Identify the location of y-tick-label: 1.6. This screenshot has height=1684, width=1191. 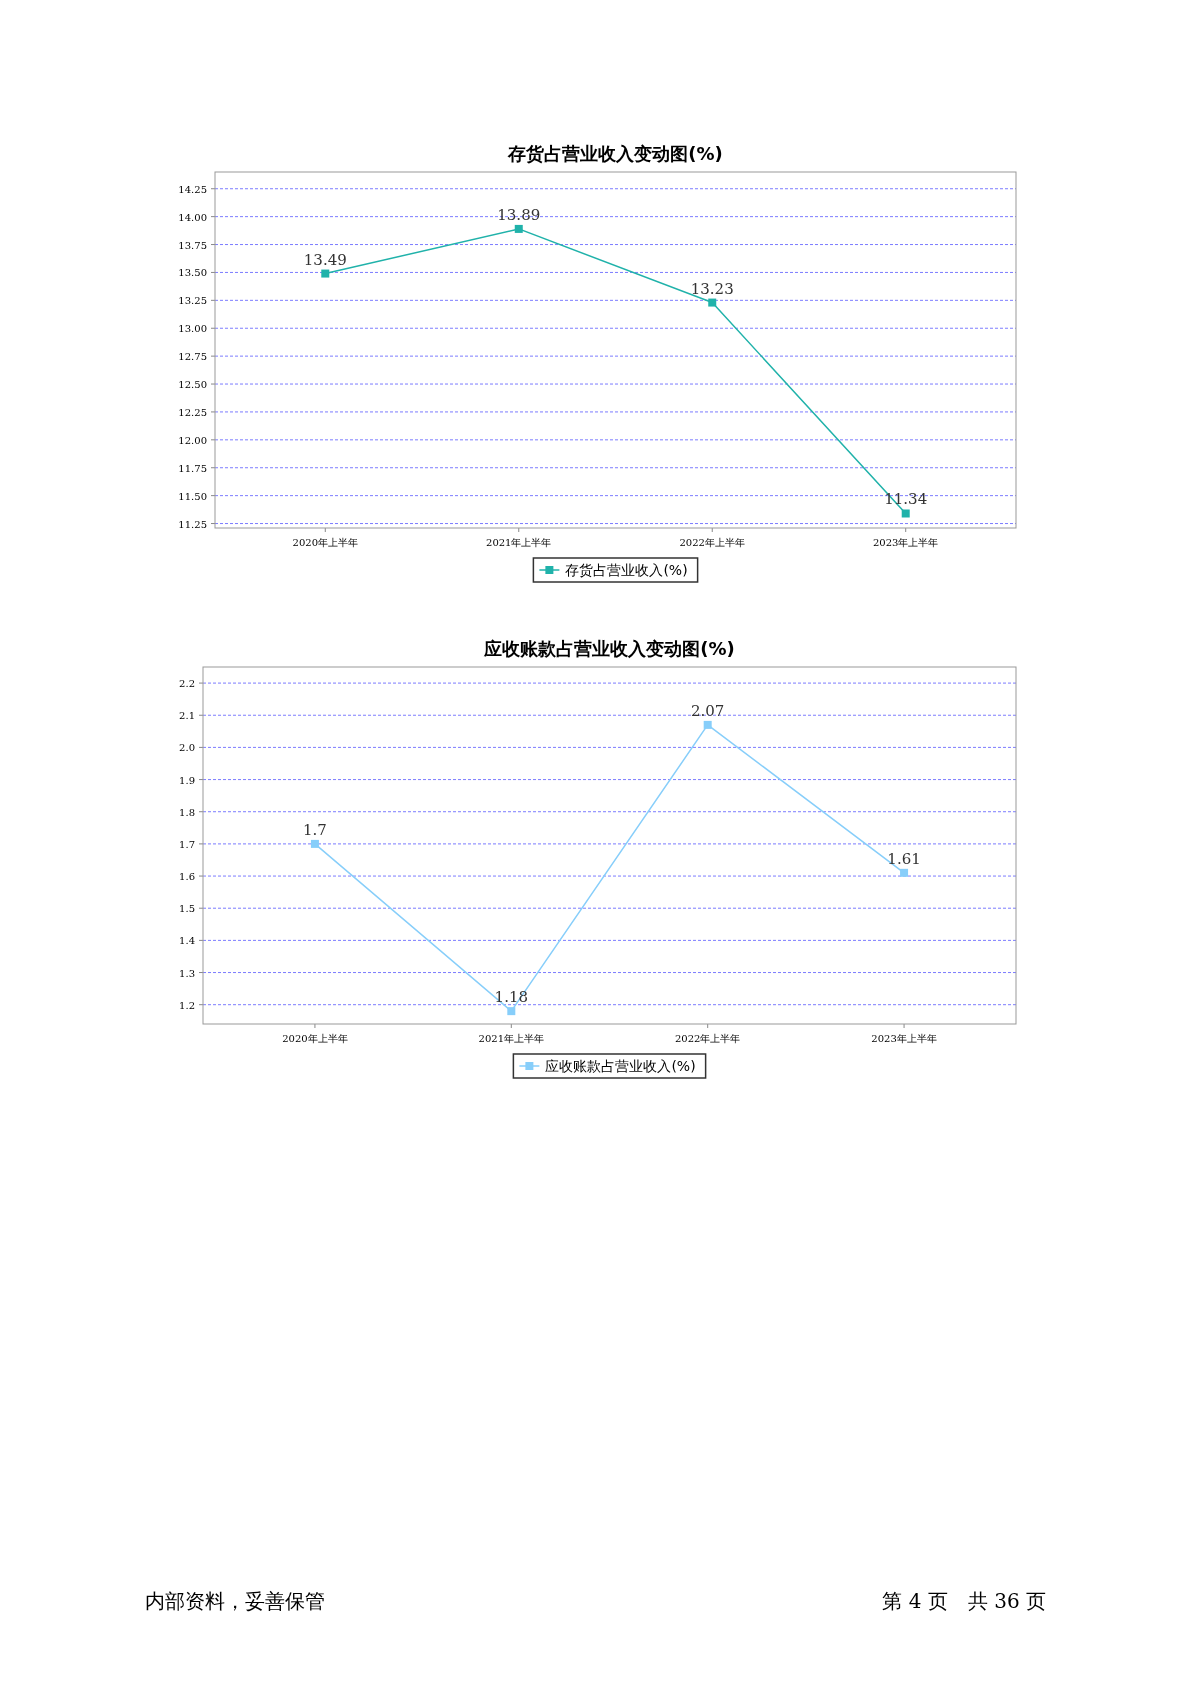
(187, 877).